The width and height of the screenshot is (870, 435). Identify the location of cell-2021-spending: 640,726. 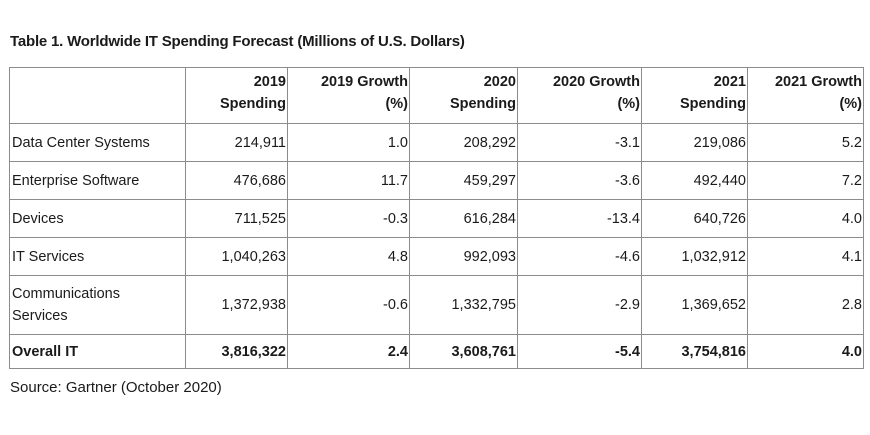
(694, 218).